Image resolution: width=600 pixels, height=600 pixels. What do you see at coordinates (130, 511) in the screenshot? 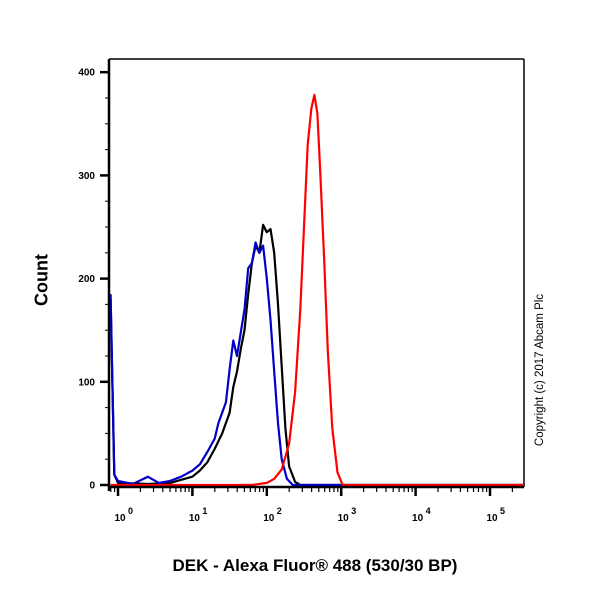
I see `x-tick-exponent: 0` at bounding box center [130, 511].